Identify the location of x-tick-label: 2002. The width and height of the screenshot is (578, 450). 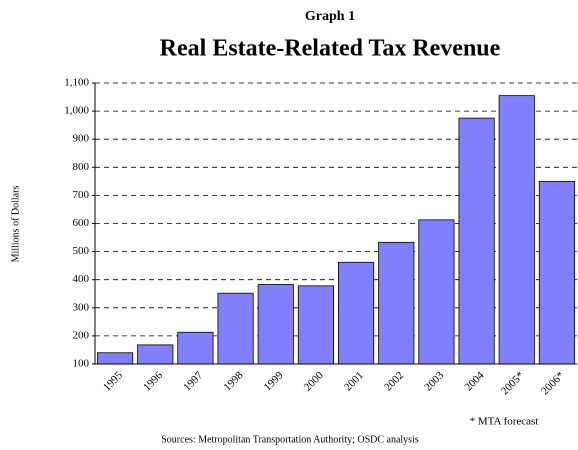
(394, 381).